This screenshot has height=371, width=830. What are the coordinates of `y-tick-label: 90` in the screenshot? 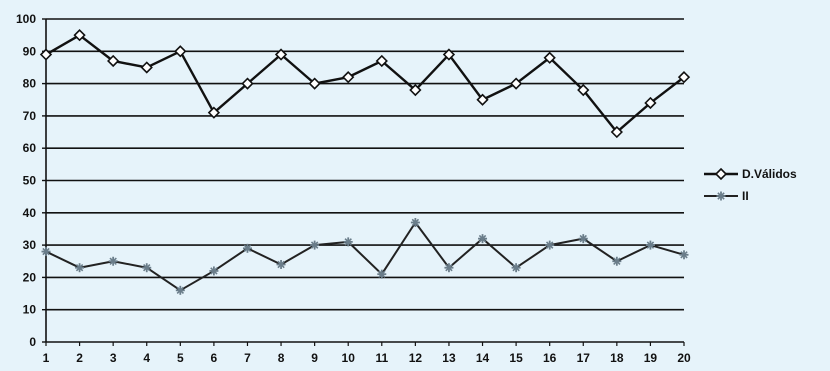 It's located at (30, 51).